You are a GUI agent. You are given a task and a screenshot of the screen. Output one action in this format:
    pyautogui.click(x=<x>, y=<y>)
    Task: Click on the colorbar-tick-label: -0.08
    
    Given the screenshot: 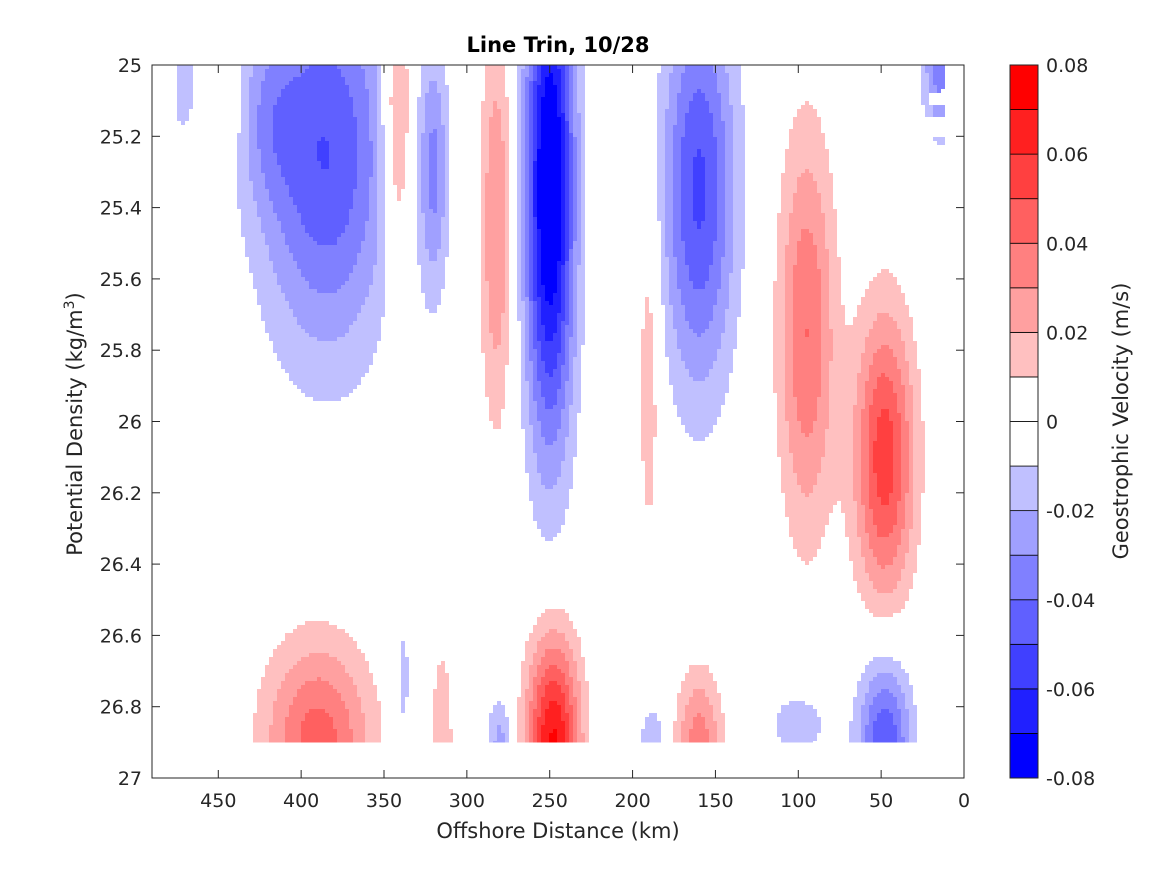 What is the action you would take?
    pyautogui.click(x=1070, y=779)
    